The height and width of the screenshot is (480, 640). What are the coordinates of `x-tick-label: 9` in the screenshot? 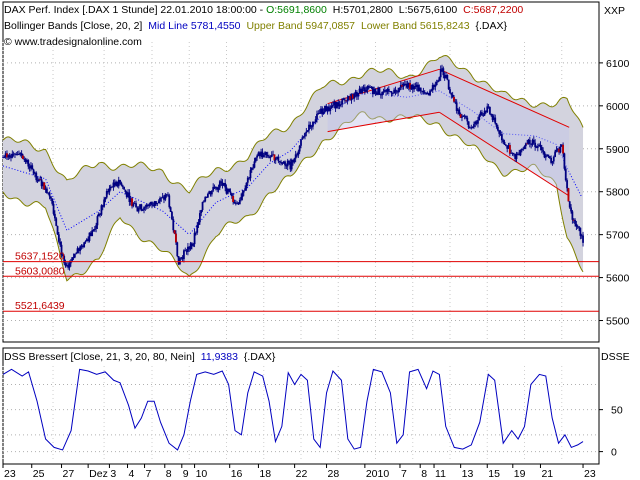 It's located at (186, 474).